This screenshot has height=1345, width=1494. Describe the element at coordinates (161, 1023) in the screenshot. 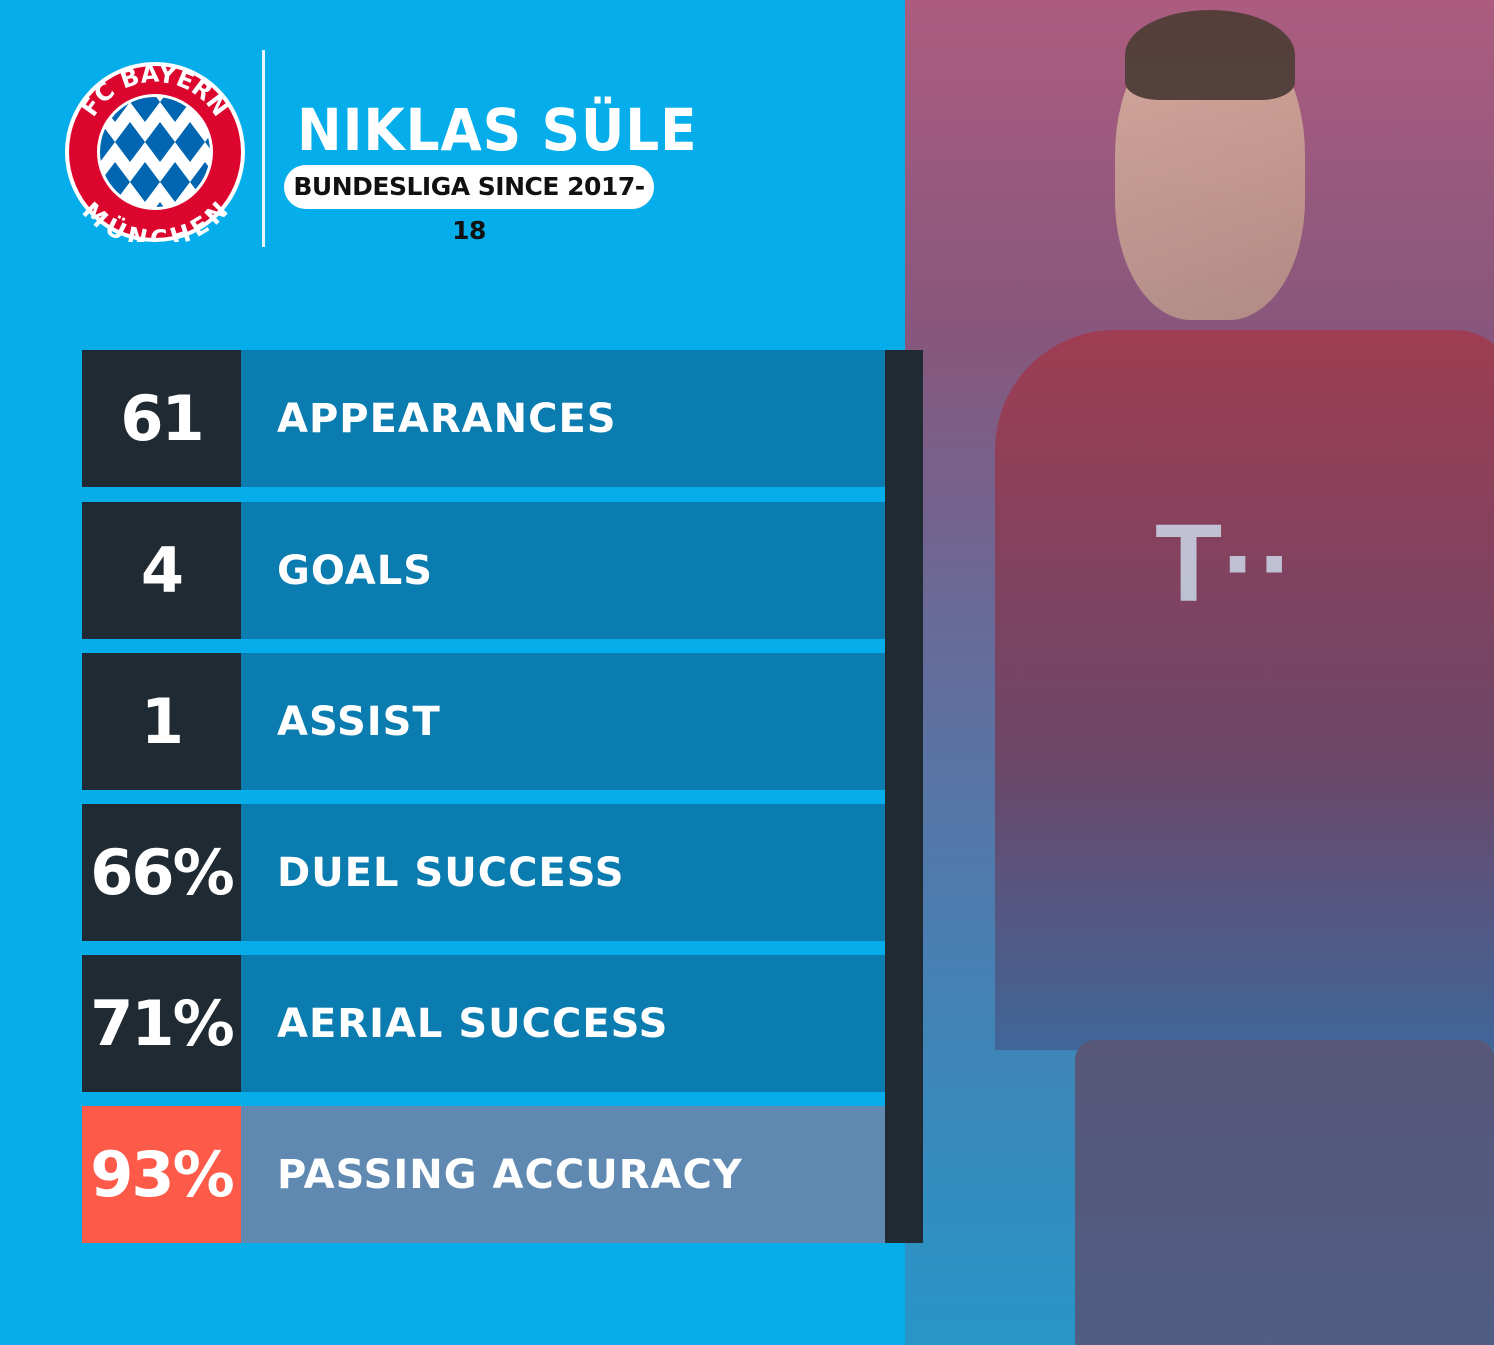

I see `stat-value: 71%` at that location.